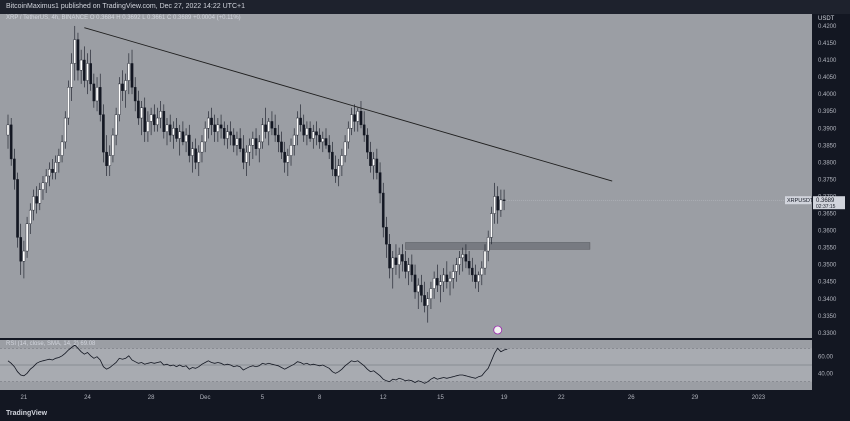 The image size is (850, 421). What do you see at coordinates (42, 344) in the screenshot?
I see `rsi-label-text: RSI (14, close, SMA, 14, 2)` at bounding box center [42, 344].